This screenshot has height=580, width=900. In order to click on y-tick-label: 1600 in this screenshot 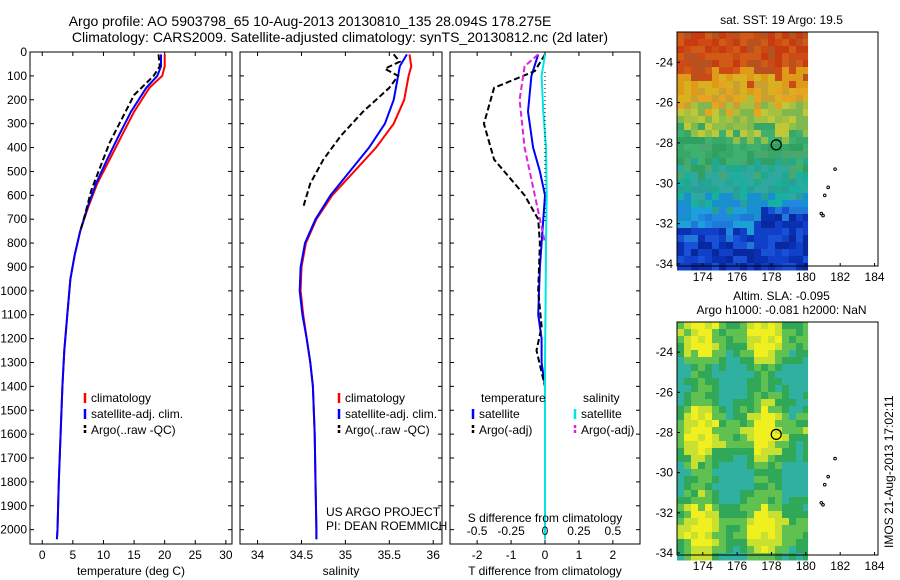, I will do `click(13, 434)`.